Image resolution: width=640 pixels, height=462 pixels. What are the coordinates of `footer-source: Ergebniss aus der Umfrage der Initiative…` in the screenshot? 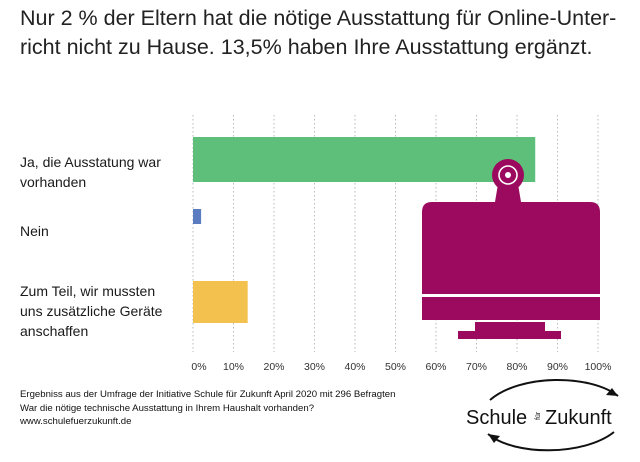 It's located at (208, 394).